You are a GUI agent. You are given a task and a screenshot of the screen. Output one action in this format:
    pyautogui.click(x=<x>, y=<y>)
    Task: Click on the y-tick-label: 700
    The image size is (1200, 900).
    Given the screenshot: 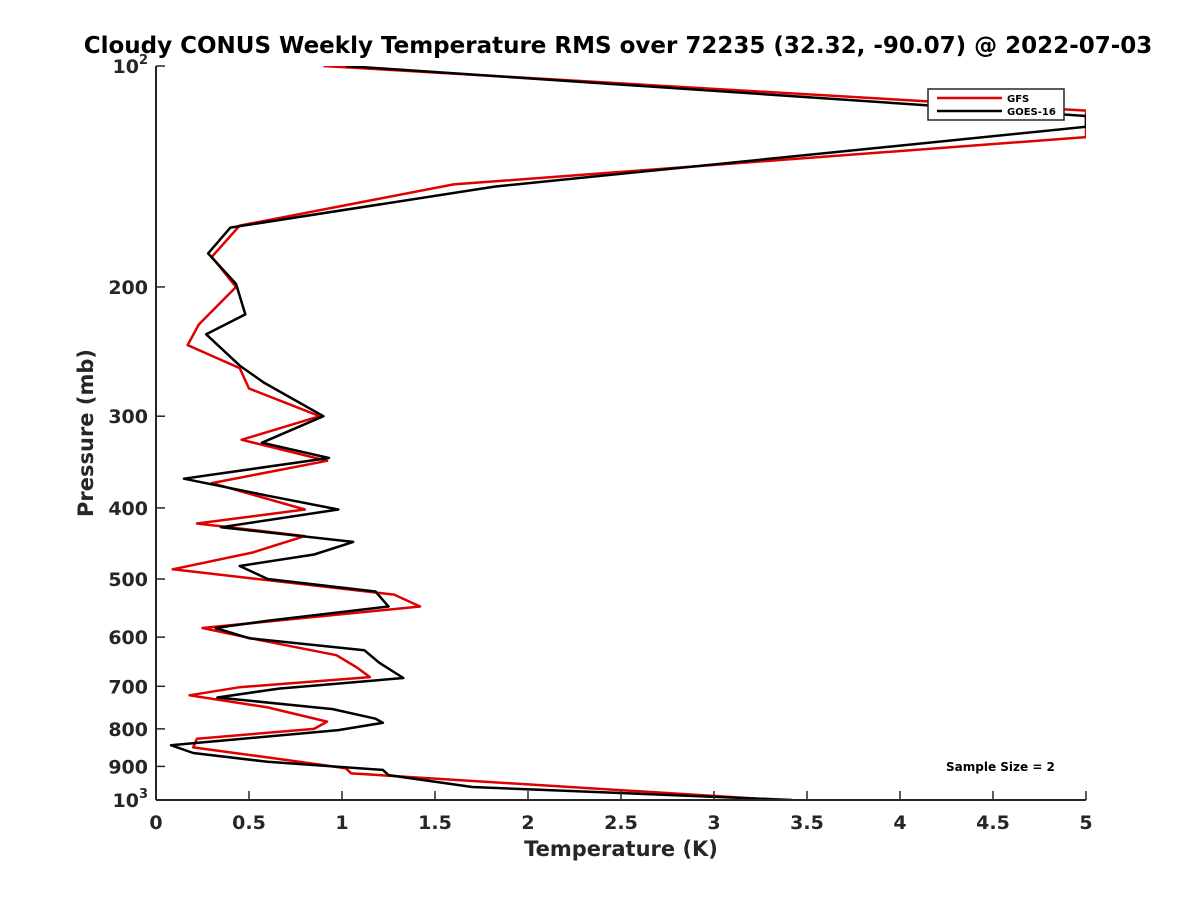 What is the action you would take?
    pyautogui.click(x=128, y=687)
    